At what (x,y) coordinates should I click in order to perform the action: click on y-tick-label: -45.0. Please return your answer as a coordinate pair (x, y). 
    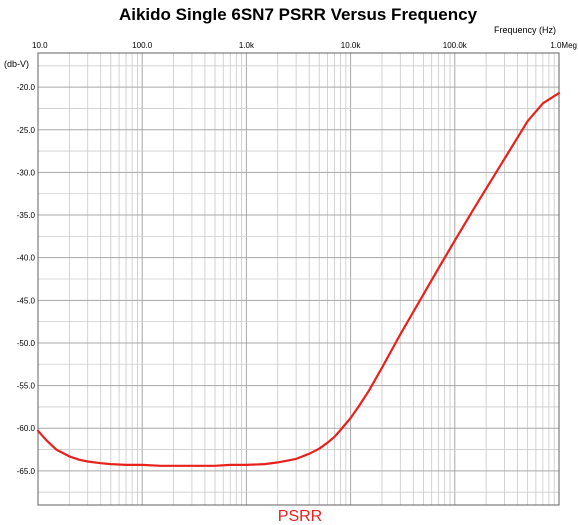
    Looking at the image, I should click on (26, 300).